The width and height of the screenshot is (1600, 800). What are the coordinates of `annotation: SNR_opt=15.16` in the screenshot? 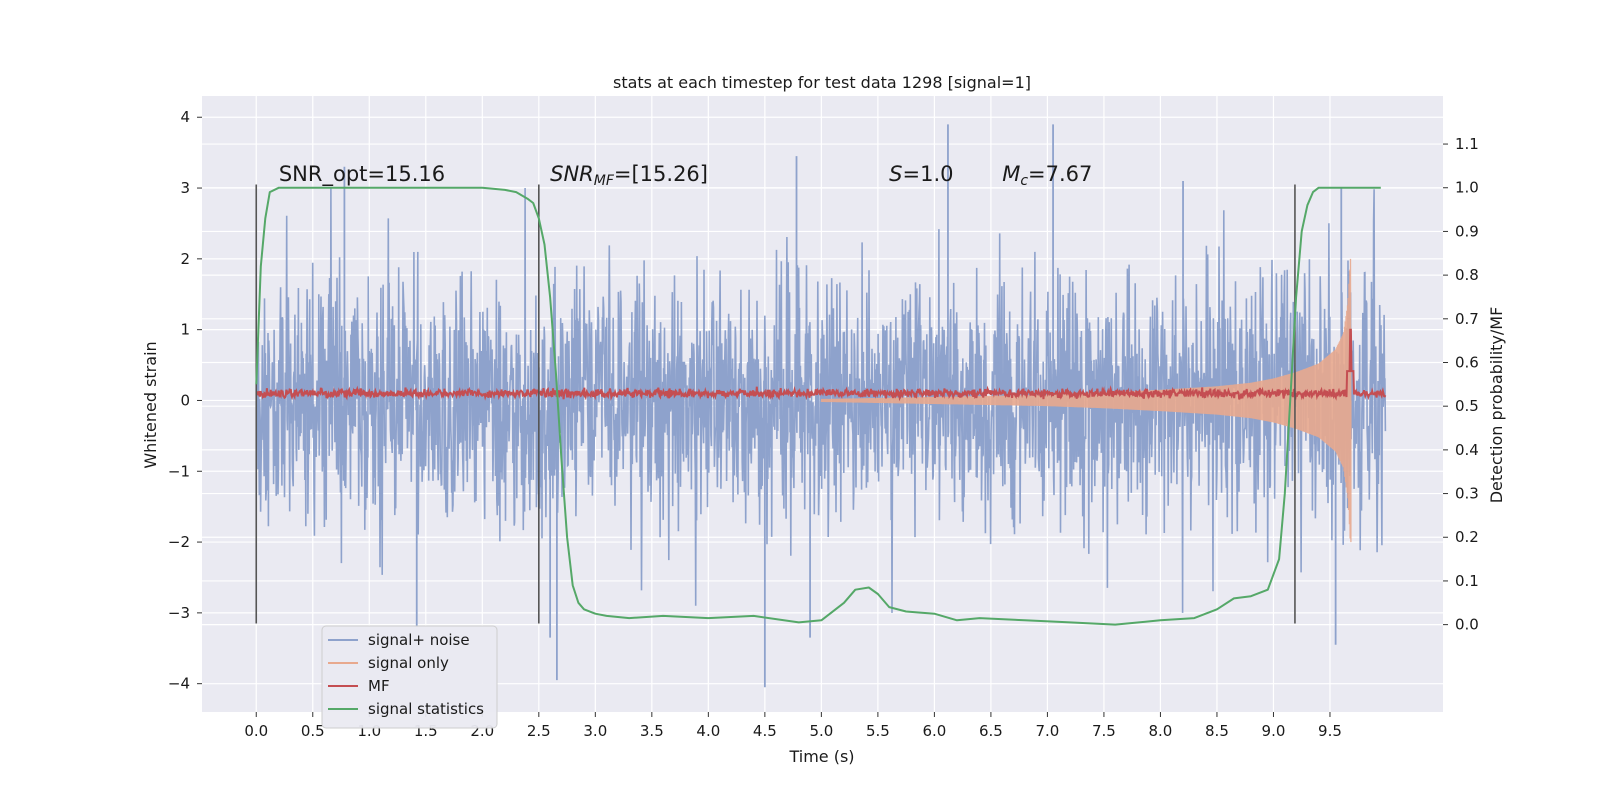 It's located at (362, 174).